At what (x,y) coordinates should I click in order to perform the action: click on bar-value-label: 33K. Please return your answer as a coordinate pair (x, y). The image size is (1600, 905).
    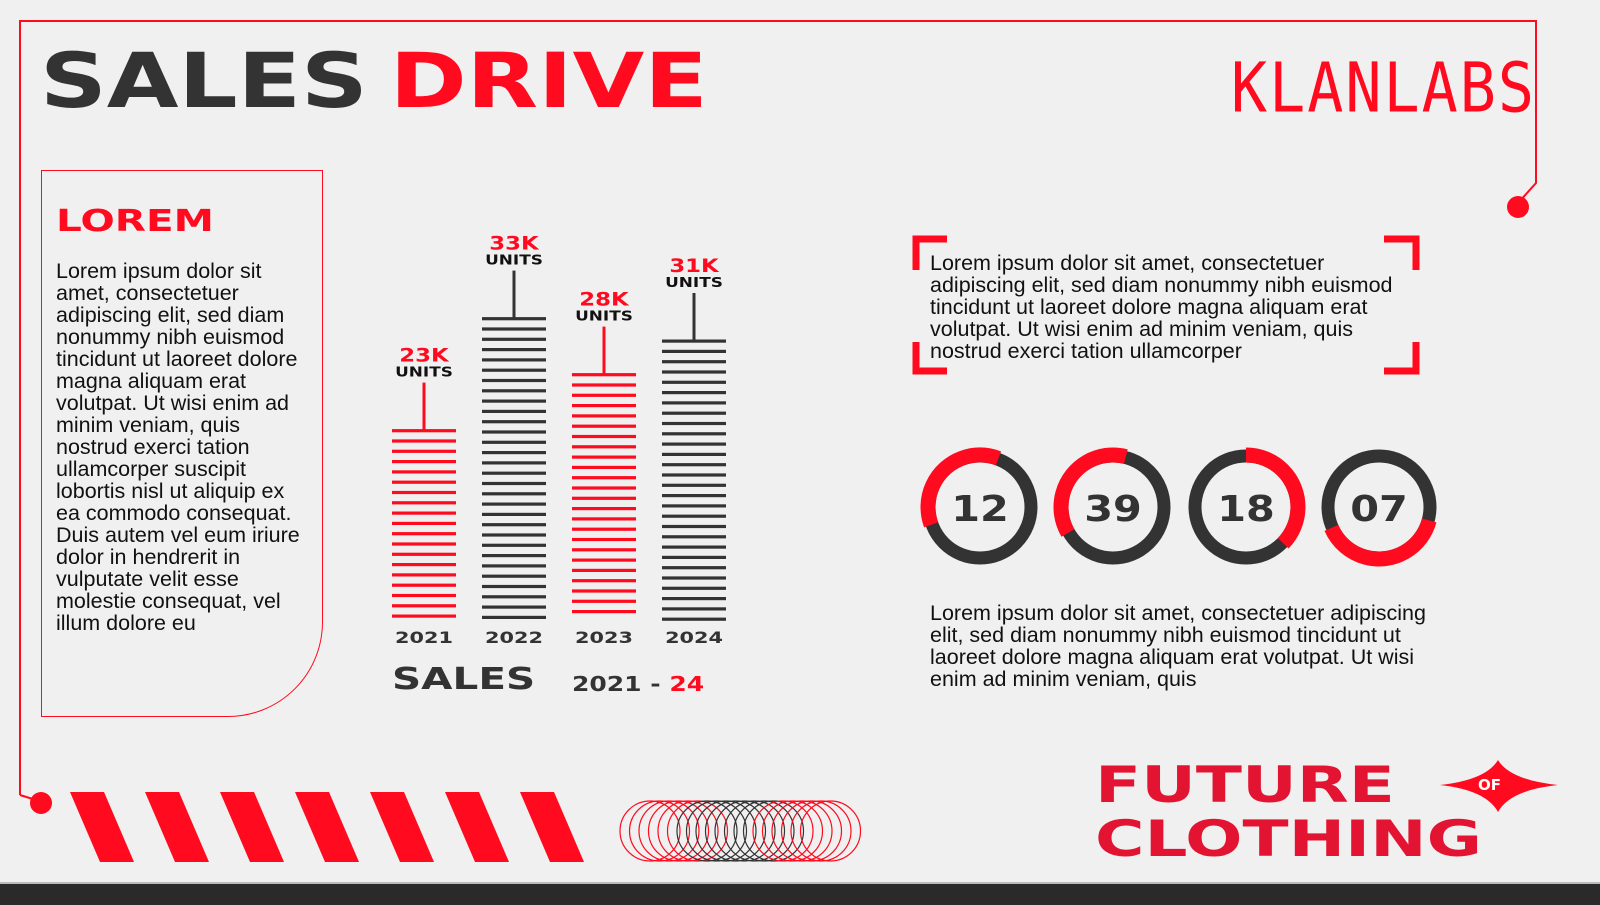
    Looking at the image, I should click on (514, 243).